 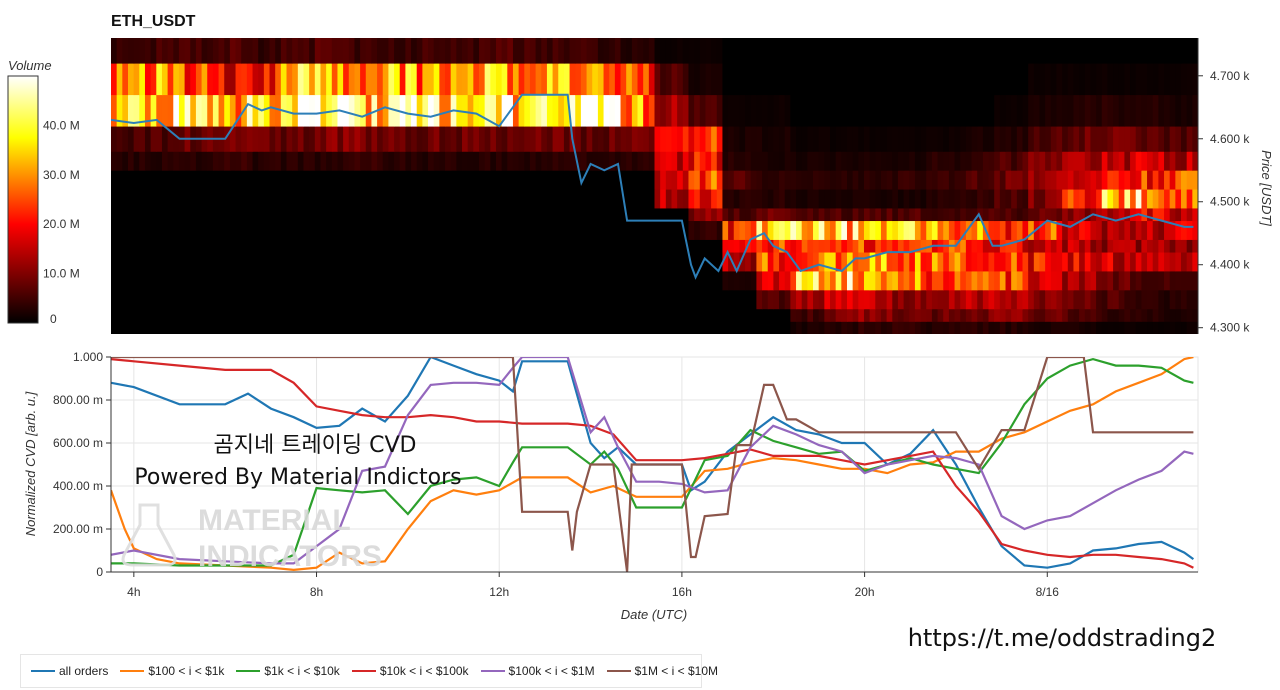 I want to click on legend-item: $100k < i < $1M, so click(x=537, y=671).